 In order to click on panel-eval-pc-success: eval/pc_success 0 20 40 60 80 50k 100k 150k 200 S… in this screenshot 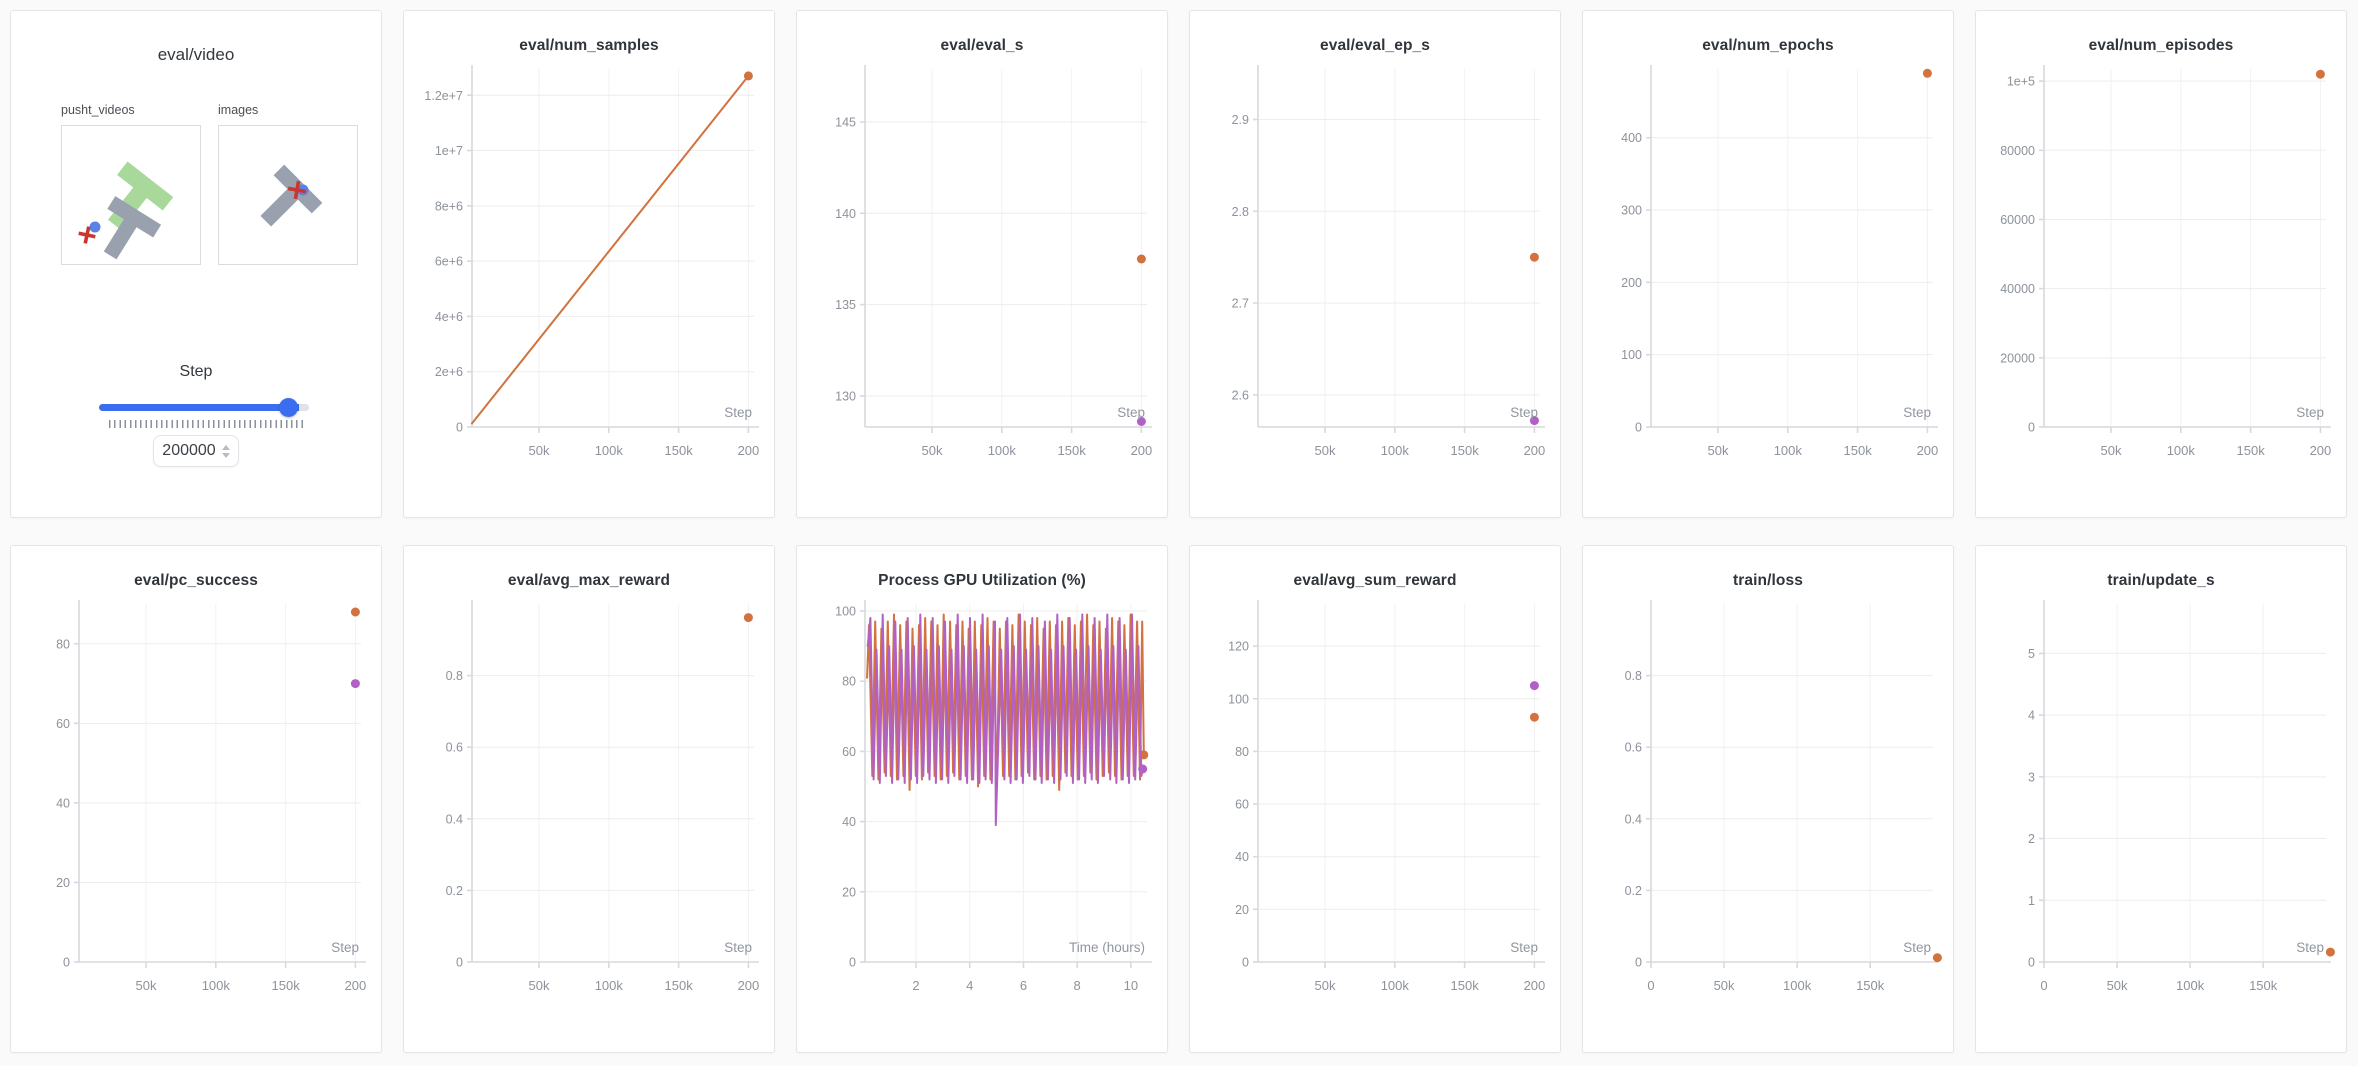, I will do `click(196, 799)`.